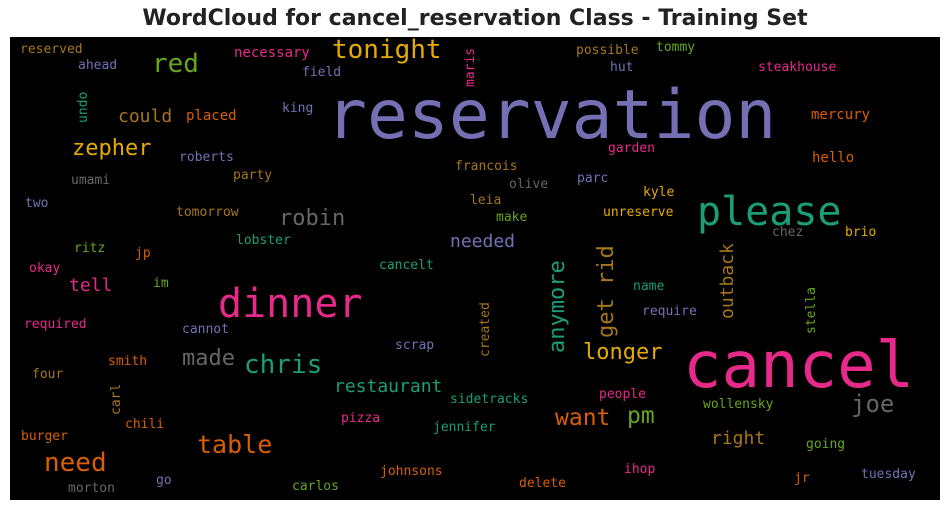 This screenshot has width=950, height=511. Describe the element at coordinates (593, 178) in the screenshot. I see `word-parc: parc` at that location.